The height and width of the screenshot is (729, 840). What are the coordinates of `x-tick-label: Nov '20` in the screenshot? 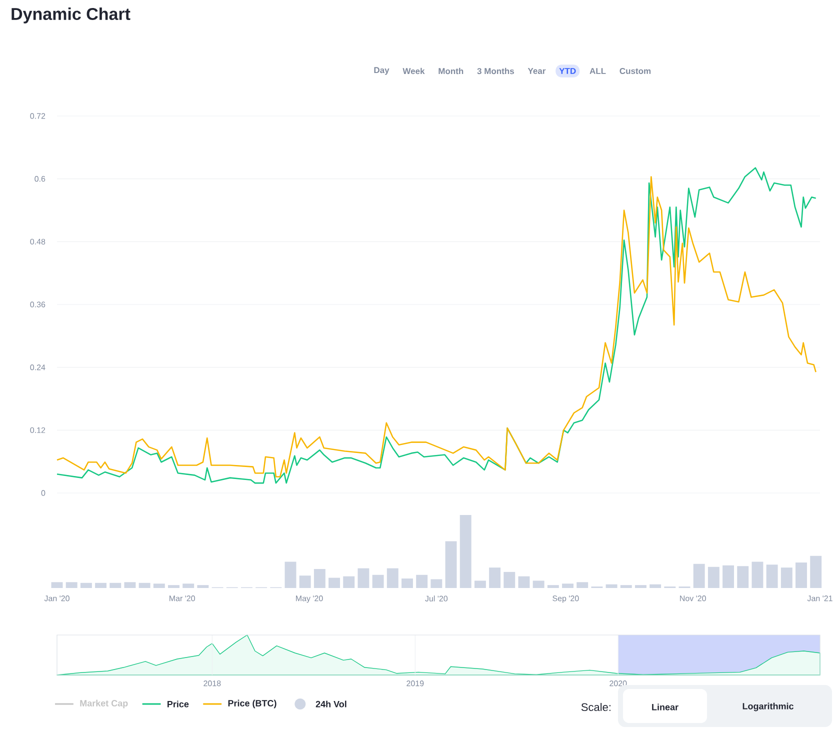 It's located at (693, 599).